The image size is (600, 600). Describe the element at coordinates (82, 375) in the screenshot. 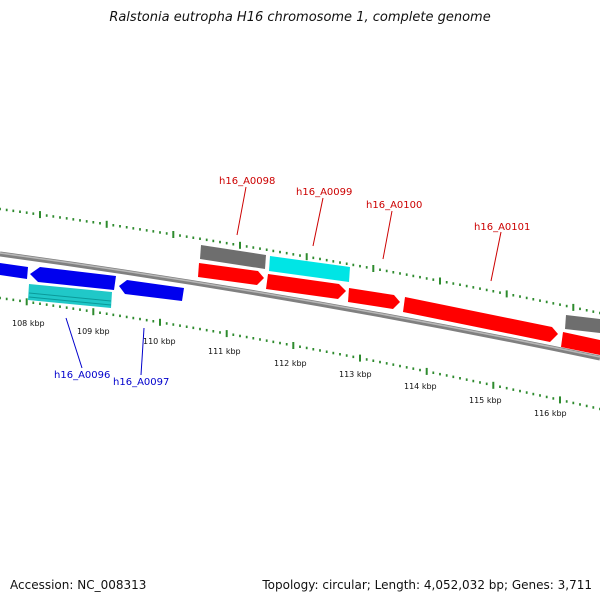

I see `gene-label: h16_A0096` at that location.